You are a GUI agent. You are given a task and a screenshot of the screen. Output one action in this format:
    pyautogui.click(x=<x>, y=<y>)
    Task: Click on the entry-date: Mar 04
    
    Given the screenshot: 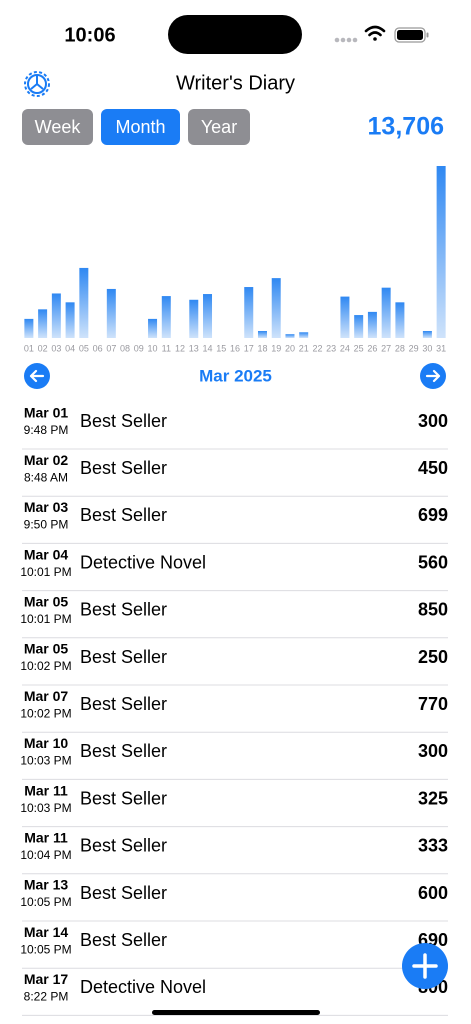 What is the action you would take?
    pyautogui.click(x=46, y=554)
    